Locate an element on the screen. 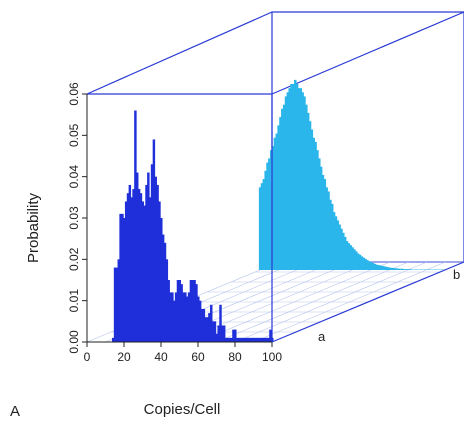  x-tick-label: 0 is located at coordinates (87, 357).